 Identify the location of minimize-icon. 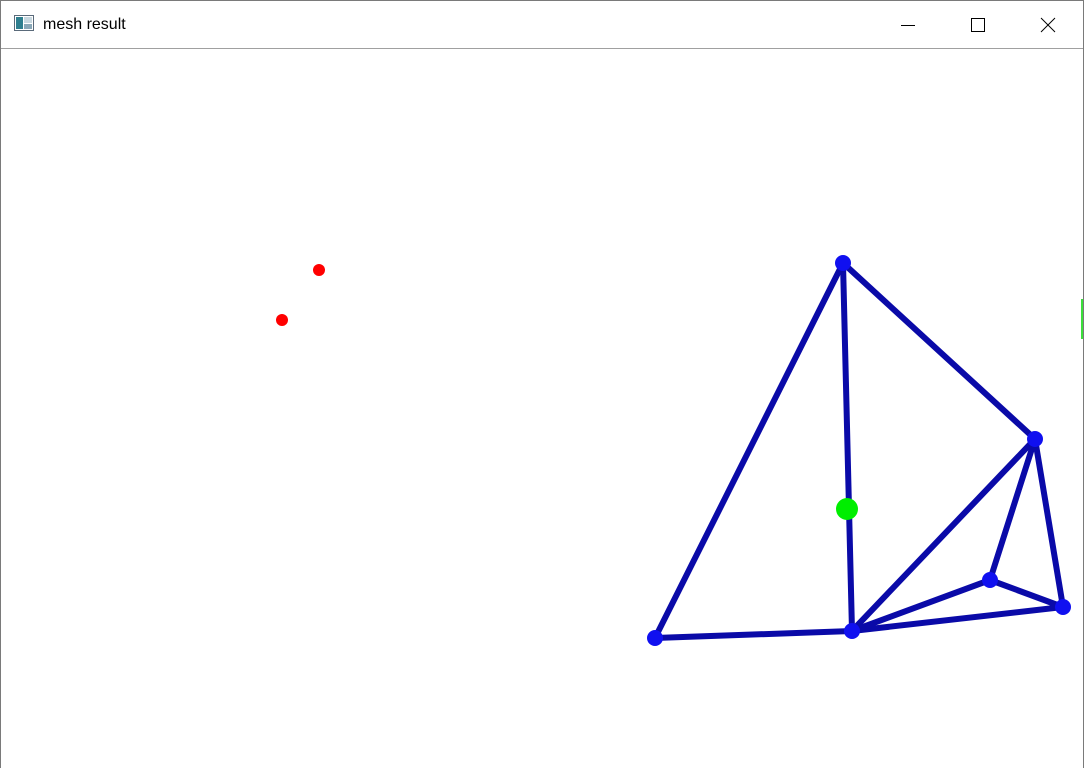
(908, 25).